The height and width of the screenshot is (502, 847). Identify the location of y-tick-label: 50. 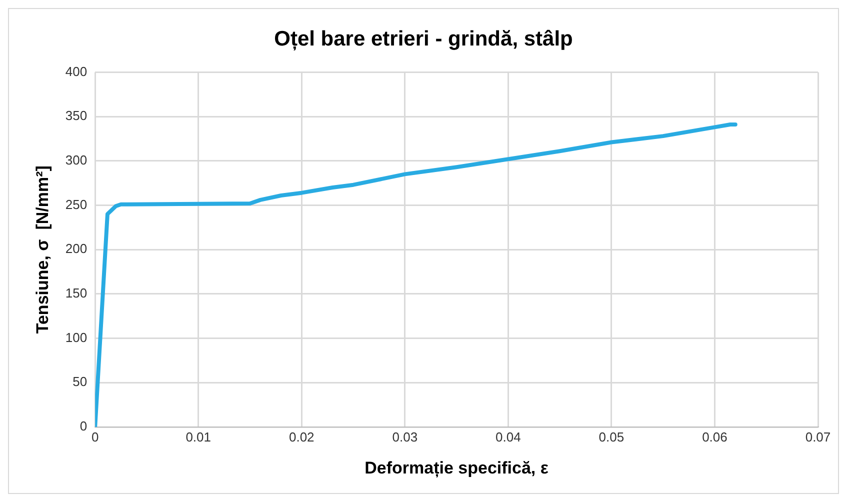
(80, 382).